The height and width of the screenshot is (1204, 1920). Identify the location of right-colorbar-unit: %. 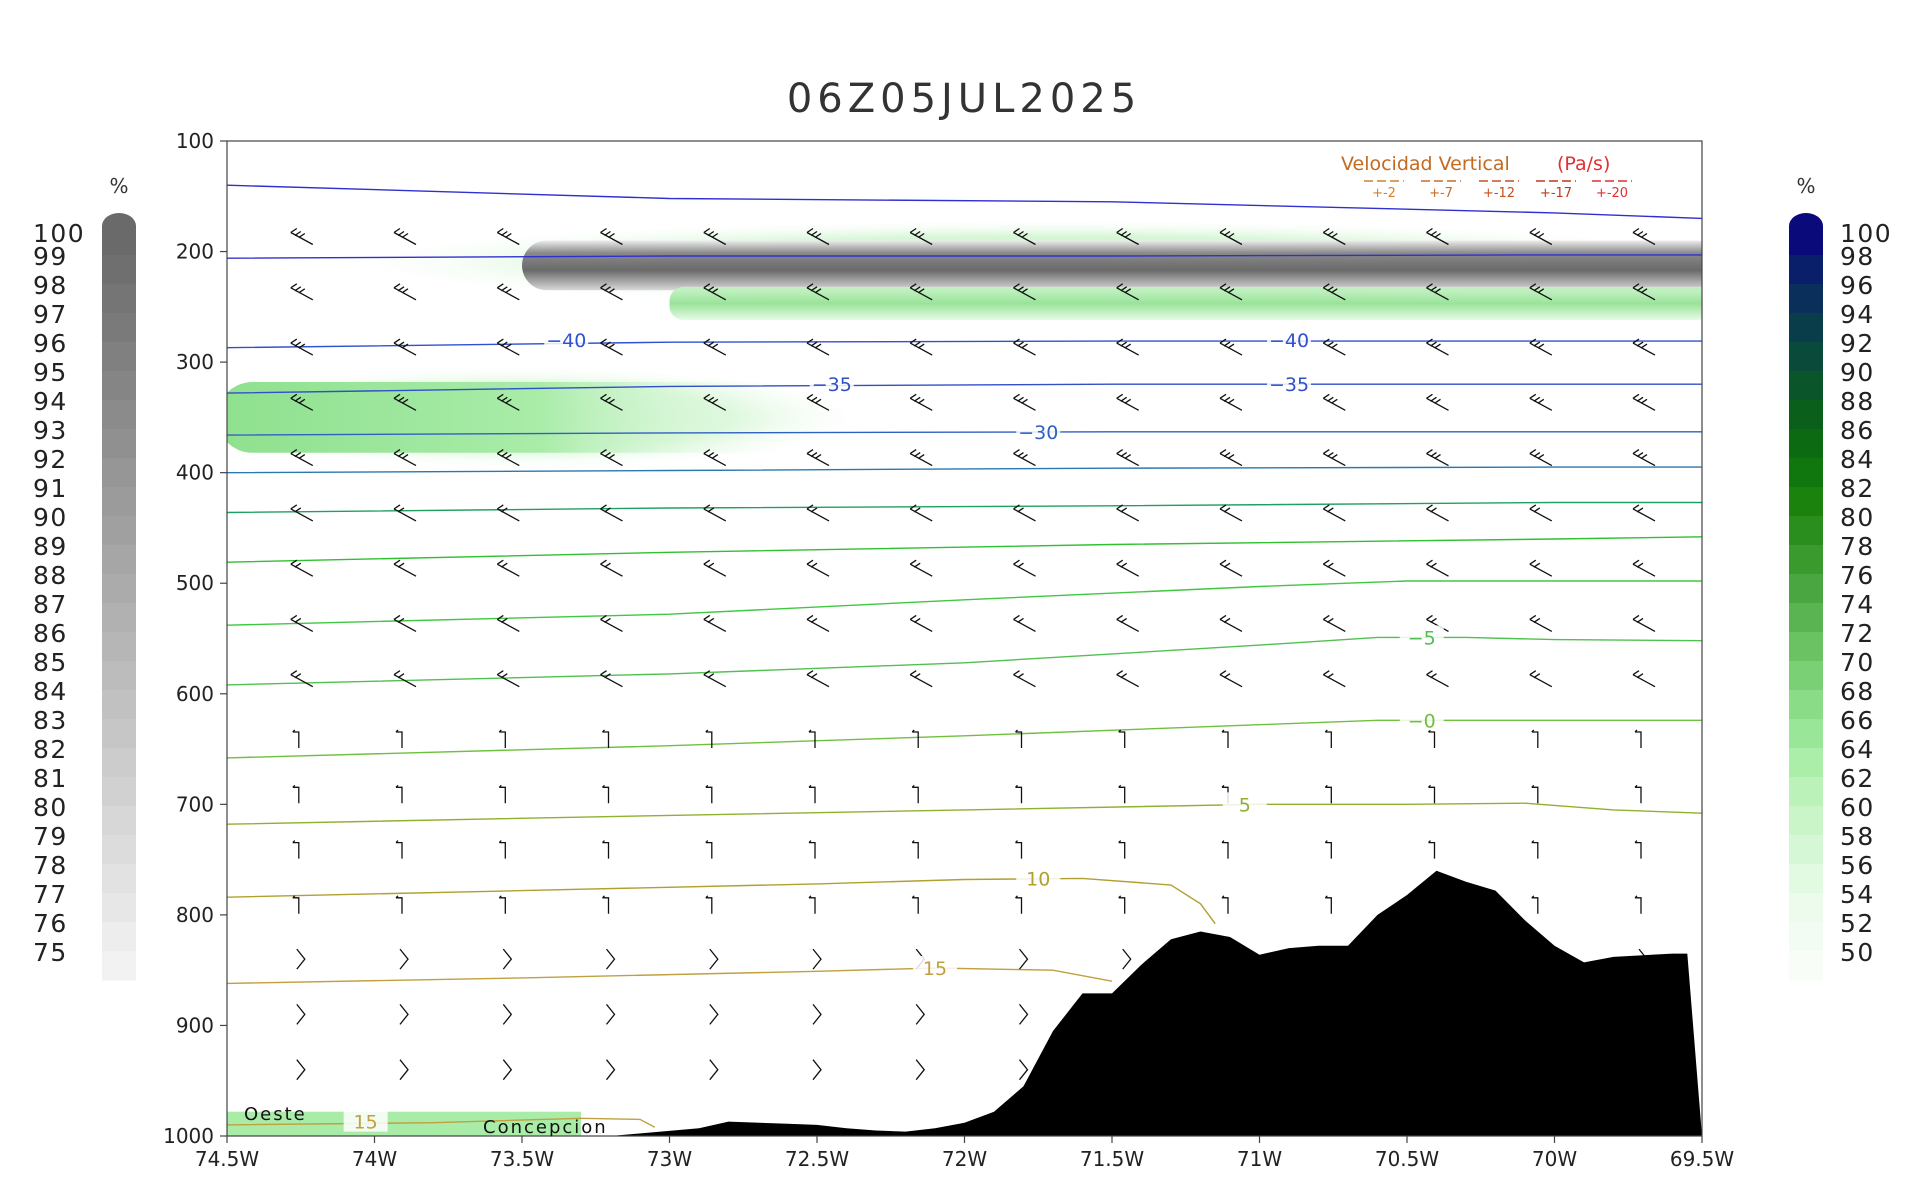
(1805, 186).